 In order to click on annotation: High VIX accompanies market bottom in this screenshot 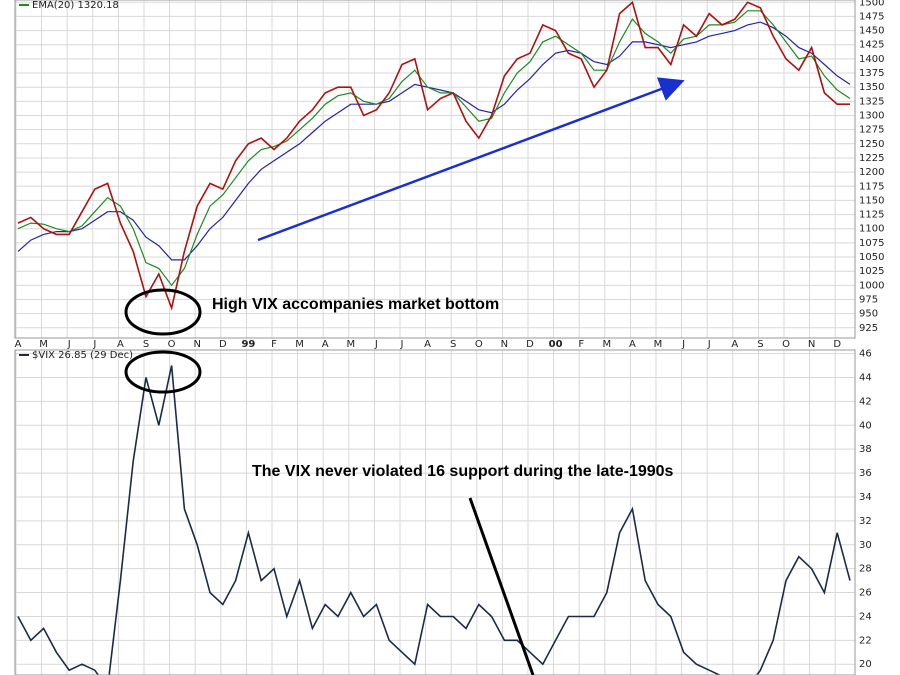, I will do `click(355, 304)`.